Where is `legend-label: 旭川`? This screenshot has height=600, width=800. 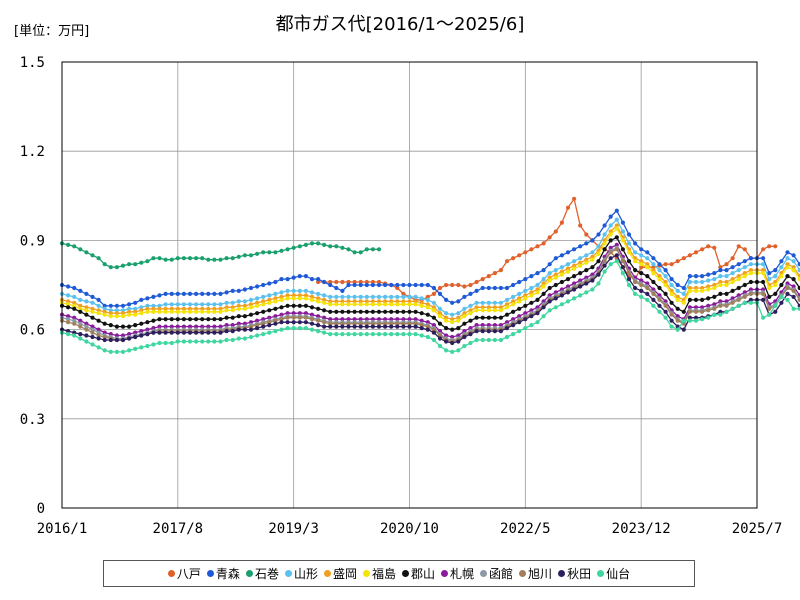 legend-label: 旭川 is located at coordinates (540, 574).